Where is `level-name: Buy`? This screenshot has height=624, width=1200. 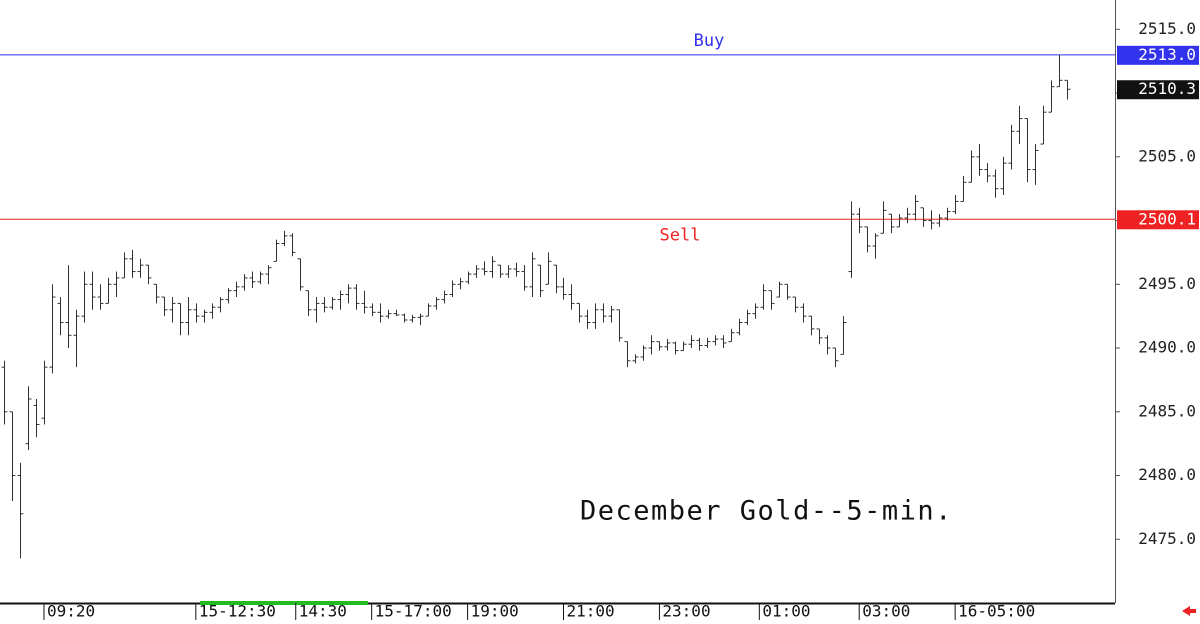
level-name: Buy is located at coordinates (709, 41).